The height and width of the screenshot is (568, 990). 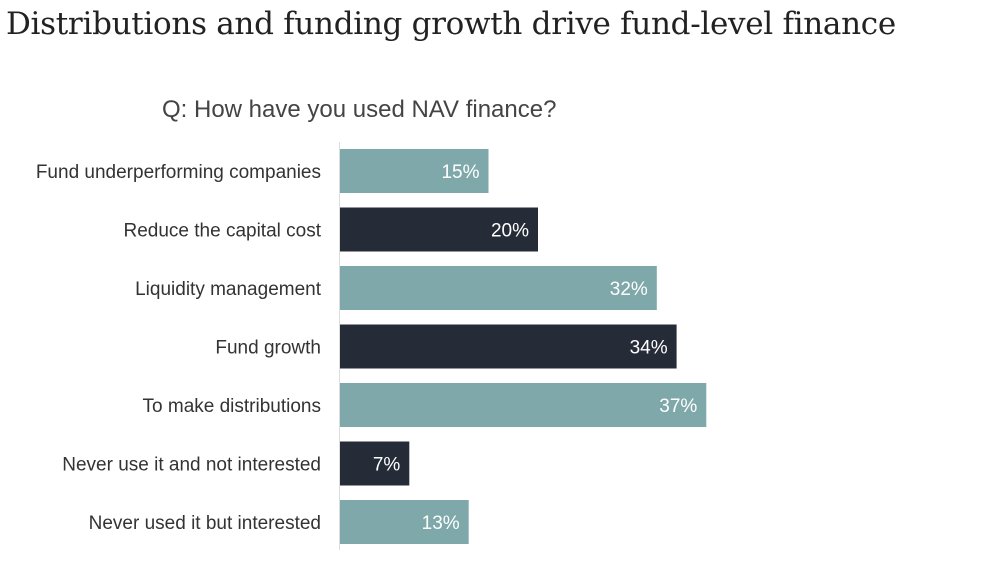 What do you see at coordinates (205, 523) in the screenshot?
I see `category-label: Never used it but interested` at bounding box center [205, 523].